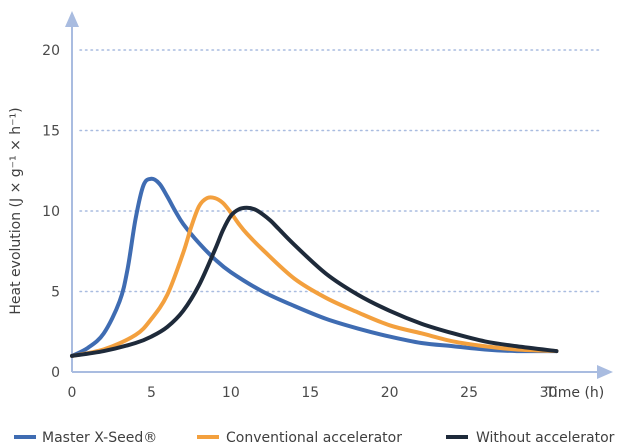 The width and height of the screenshot is (633, 447). What do you see at coordinates (549, 393) in the screenshot?
I see `x-tick-label: 30` at bounding box center [549, 393].